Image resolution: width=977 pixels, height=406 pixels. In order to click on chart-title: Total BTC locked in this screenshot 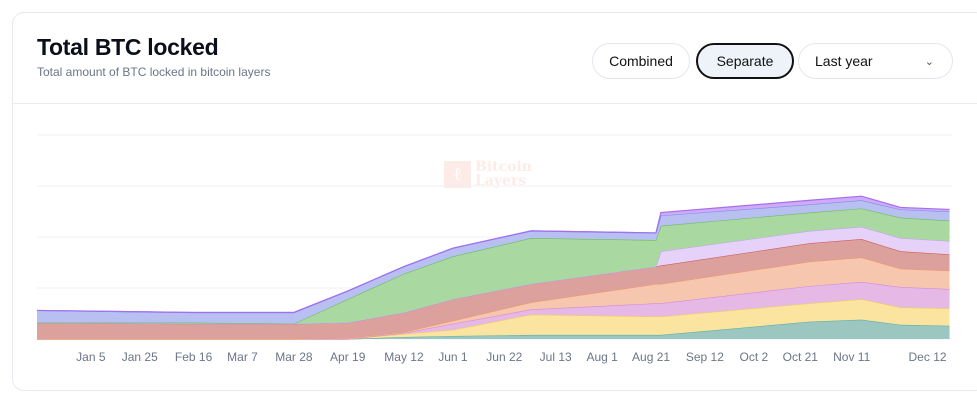, I will do `click(128, 47)`.